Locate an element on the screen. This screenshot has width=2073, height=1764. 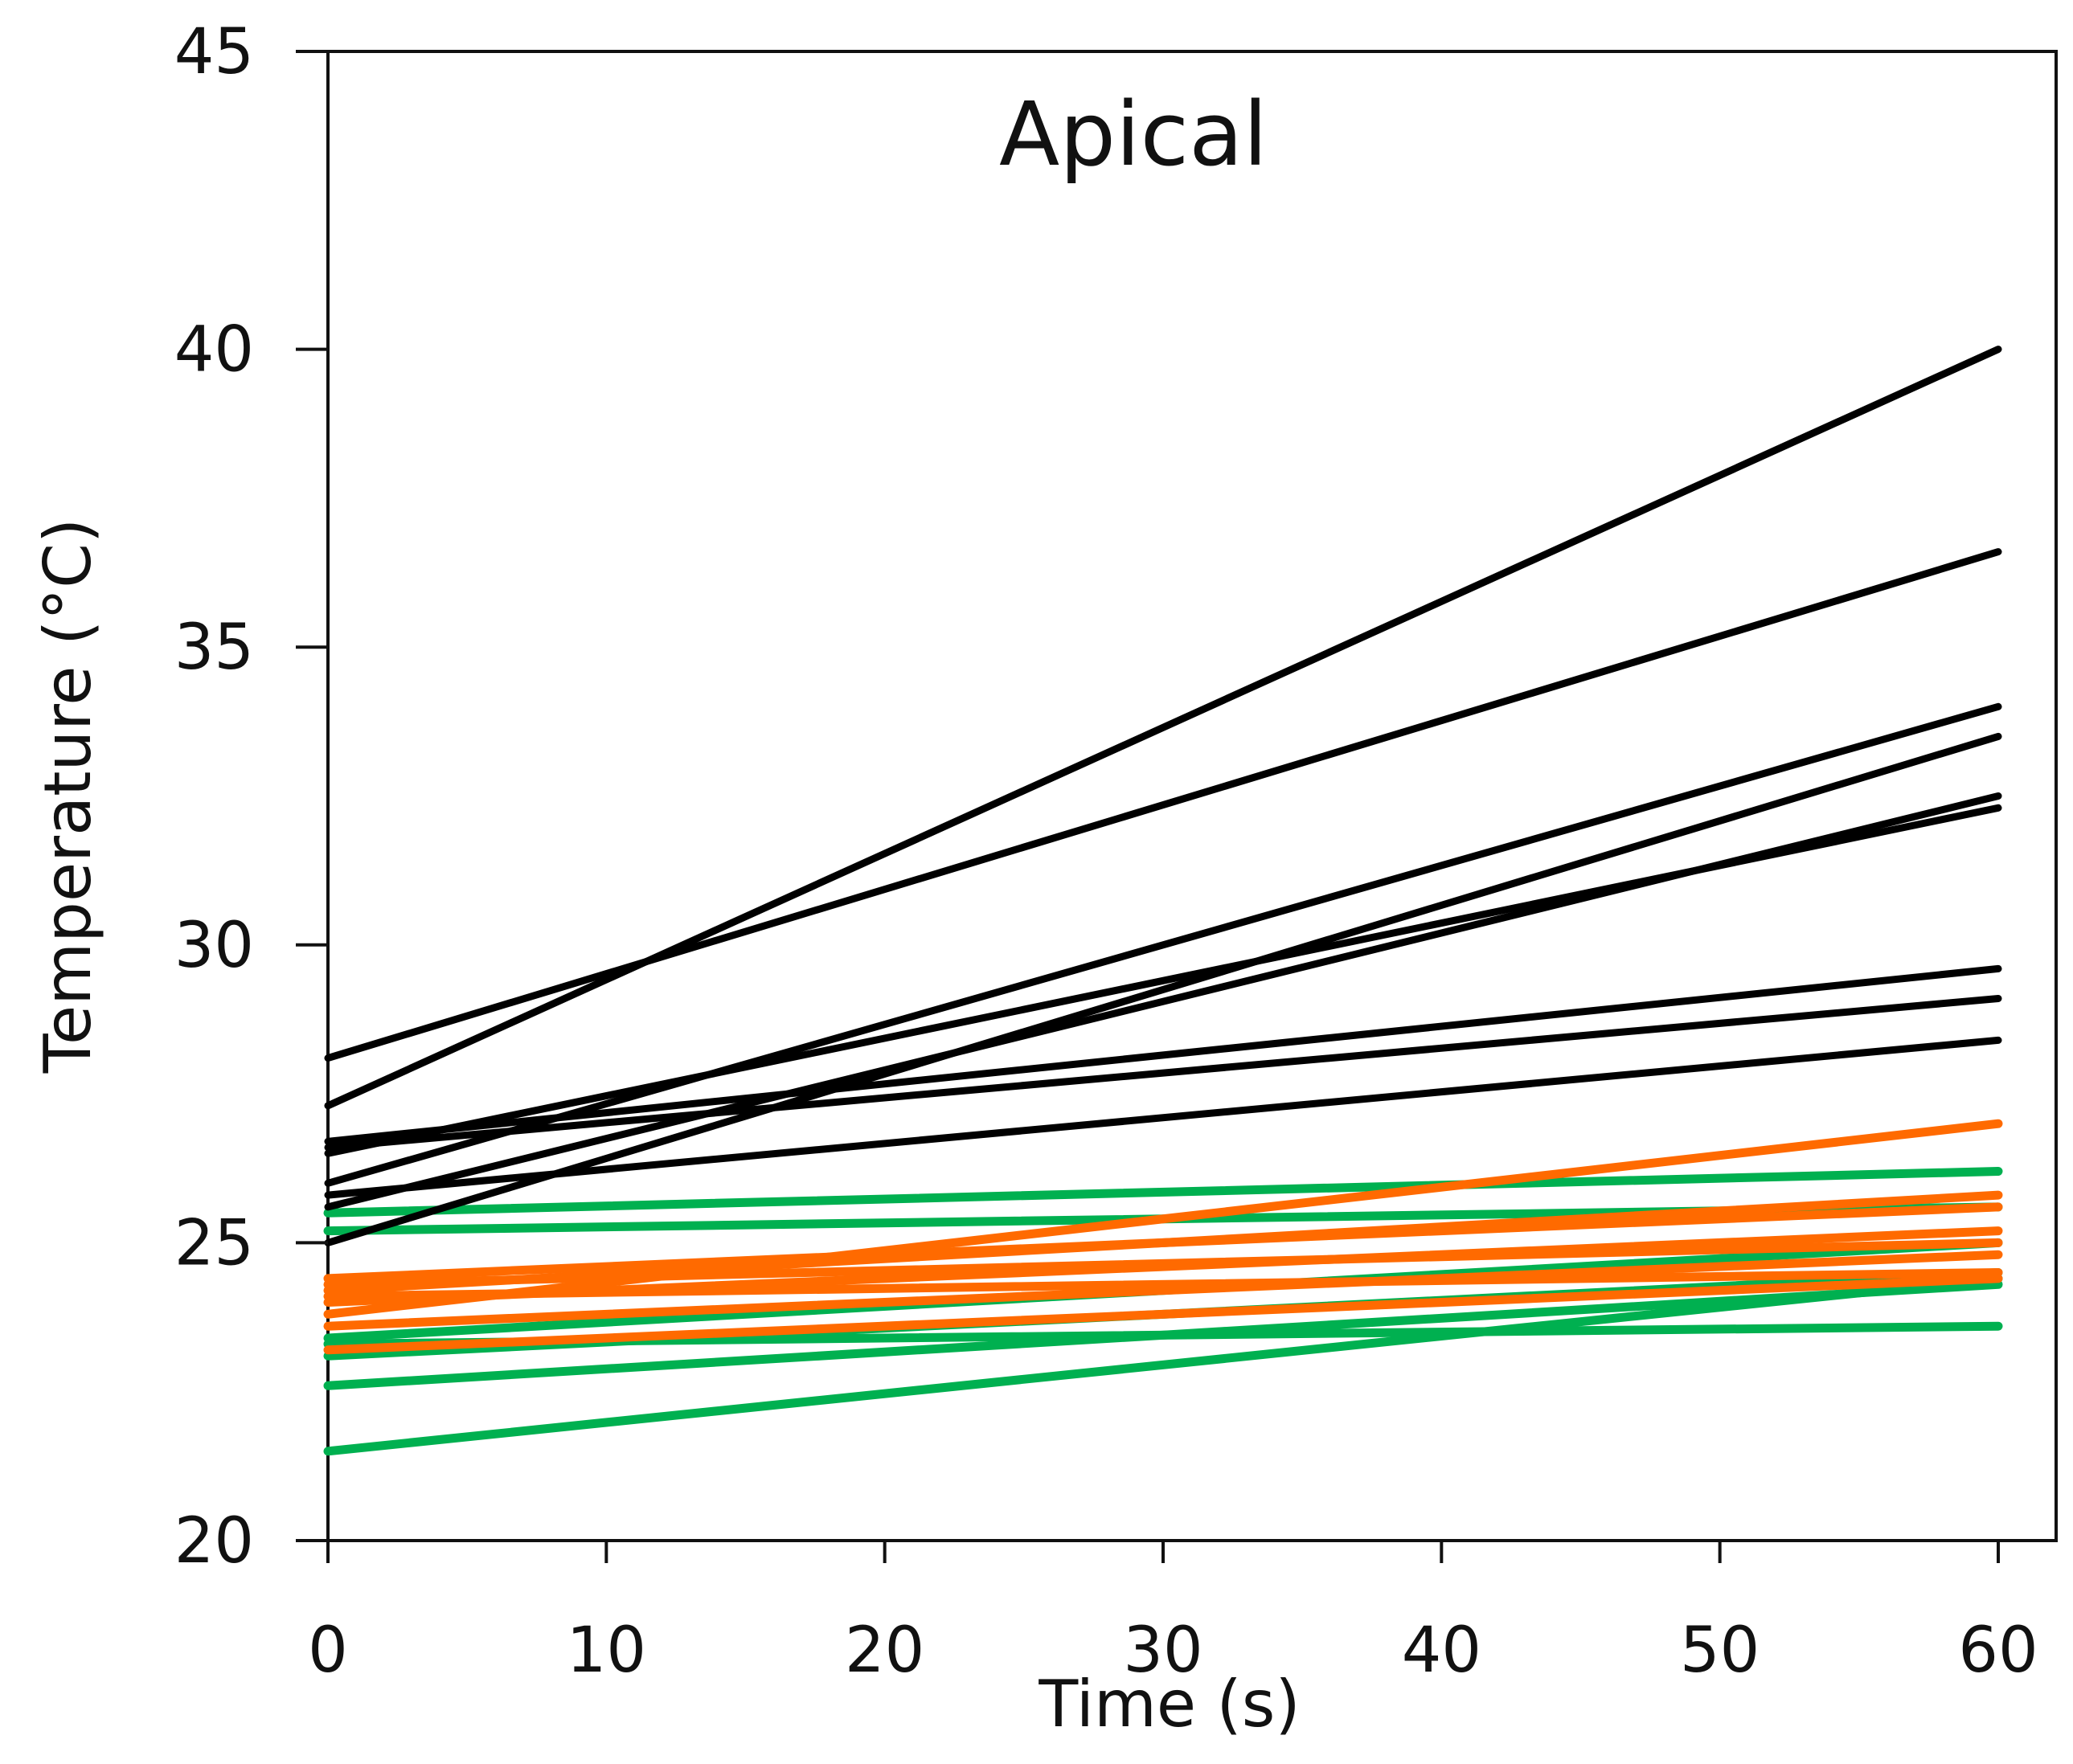
y-tick-label: 30 is located at coordinates (214, 946).